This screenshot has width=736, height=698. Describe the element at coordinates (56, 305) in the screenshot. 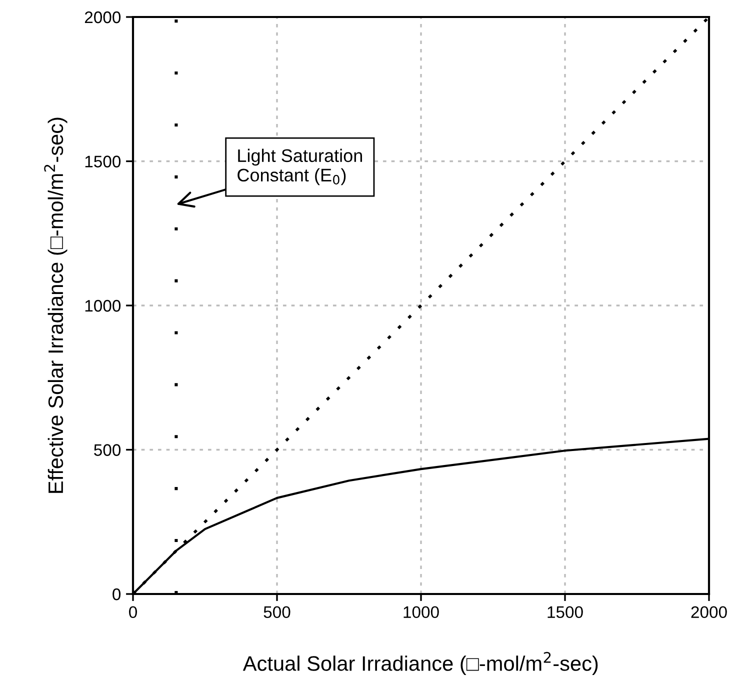

I see `y-axis-title: Effective Solar Irradiance (□-mol/m$^{2}$-sec)` at that location.